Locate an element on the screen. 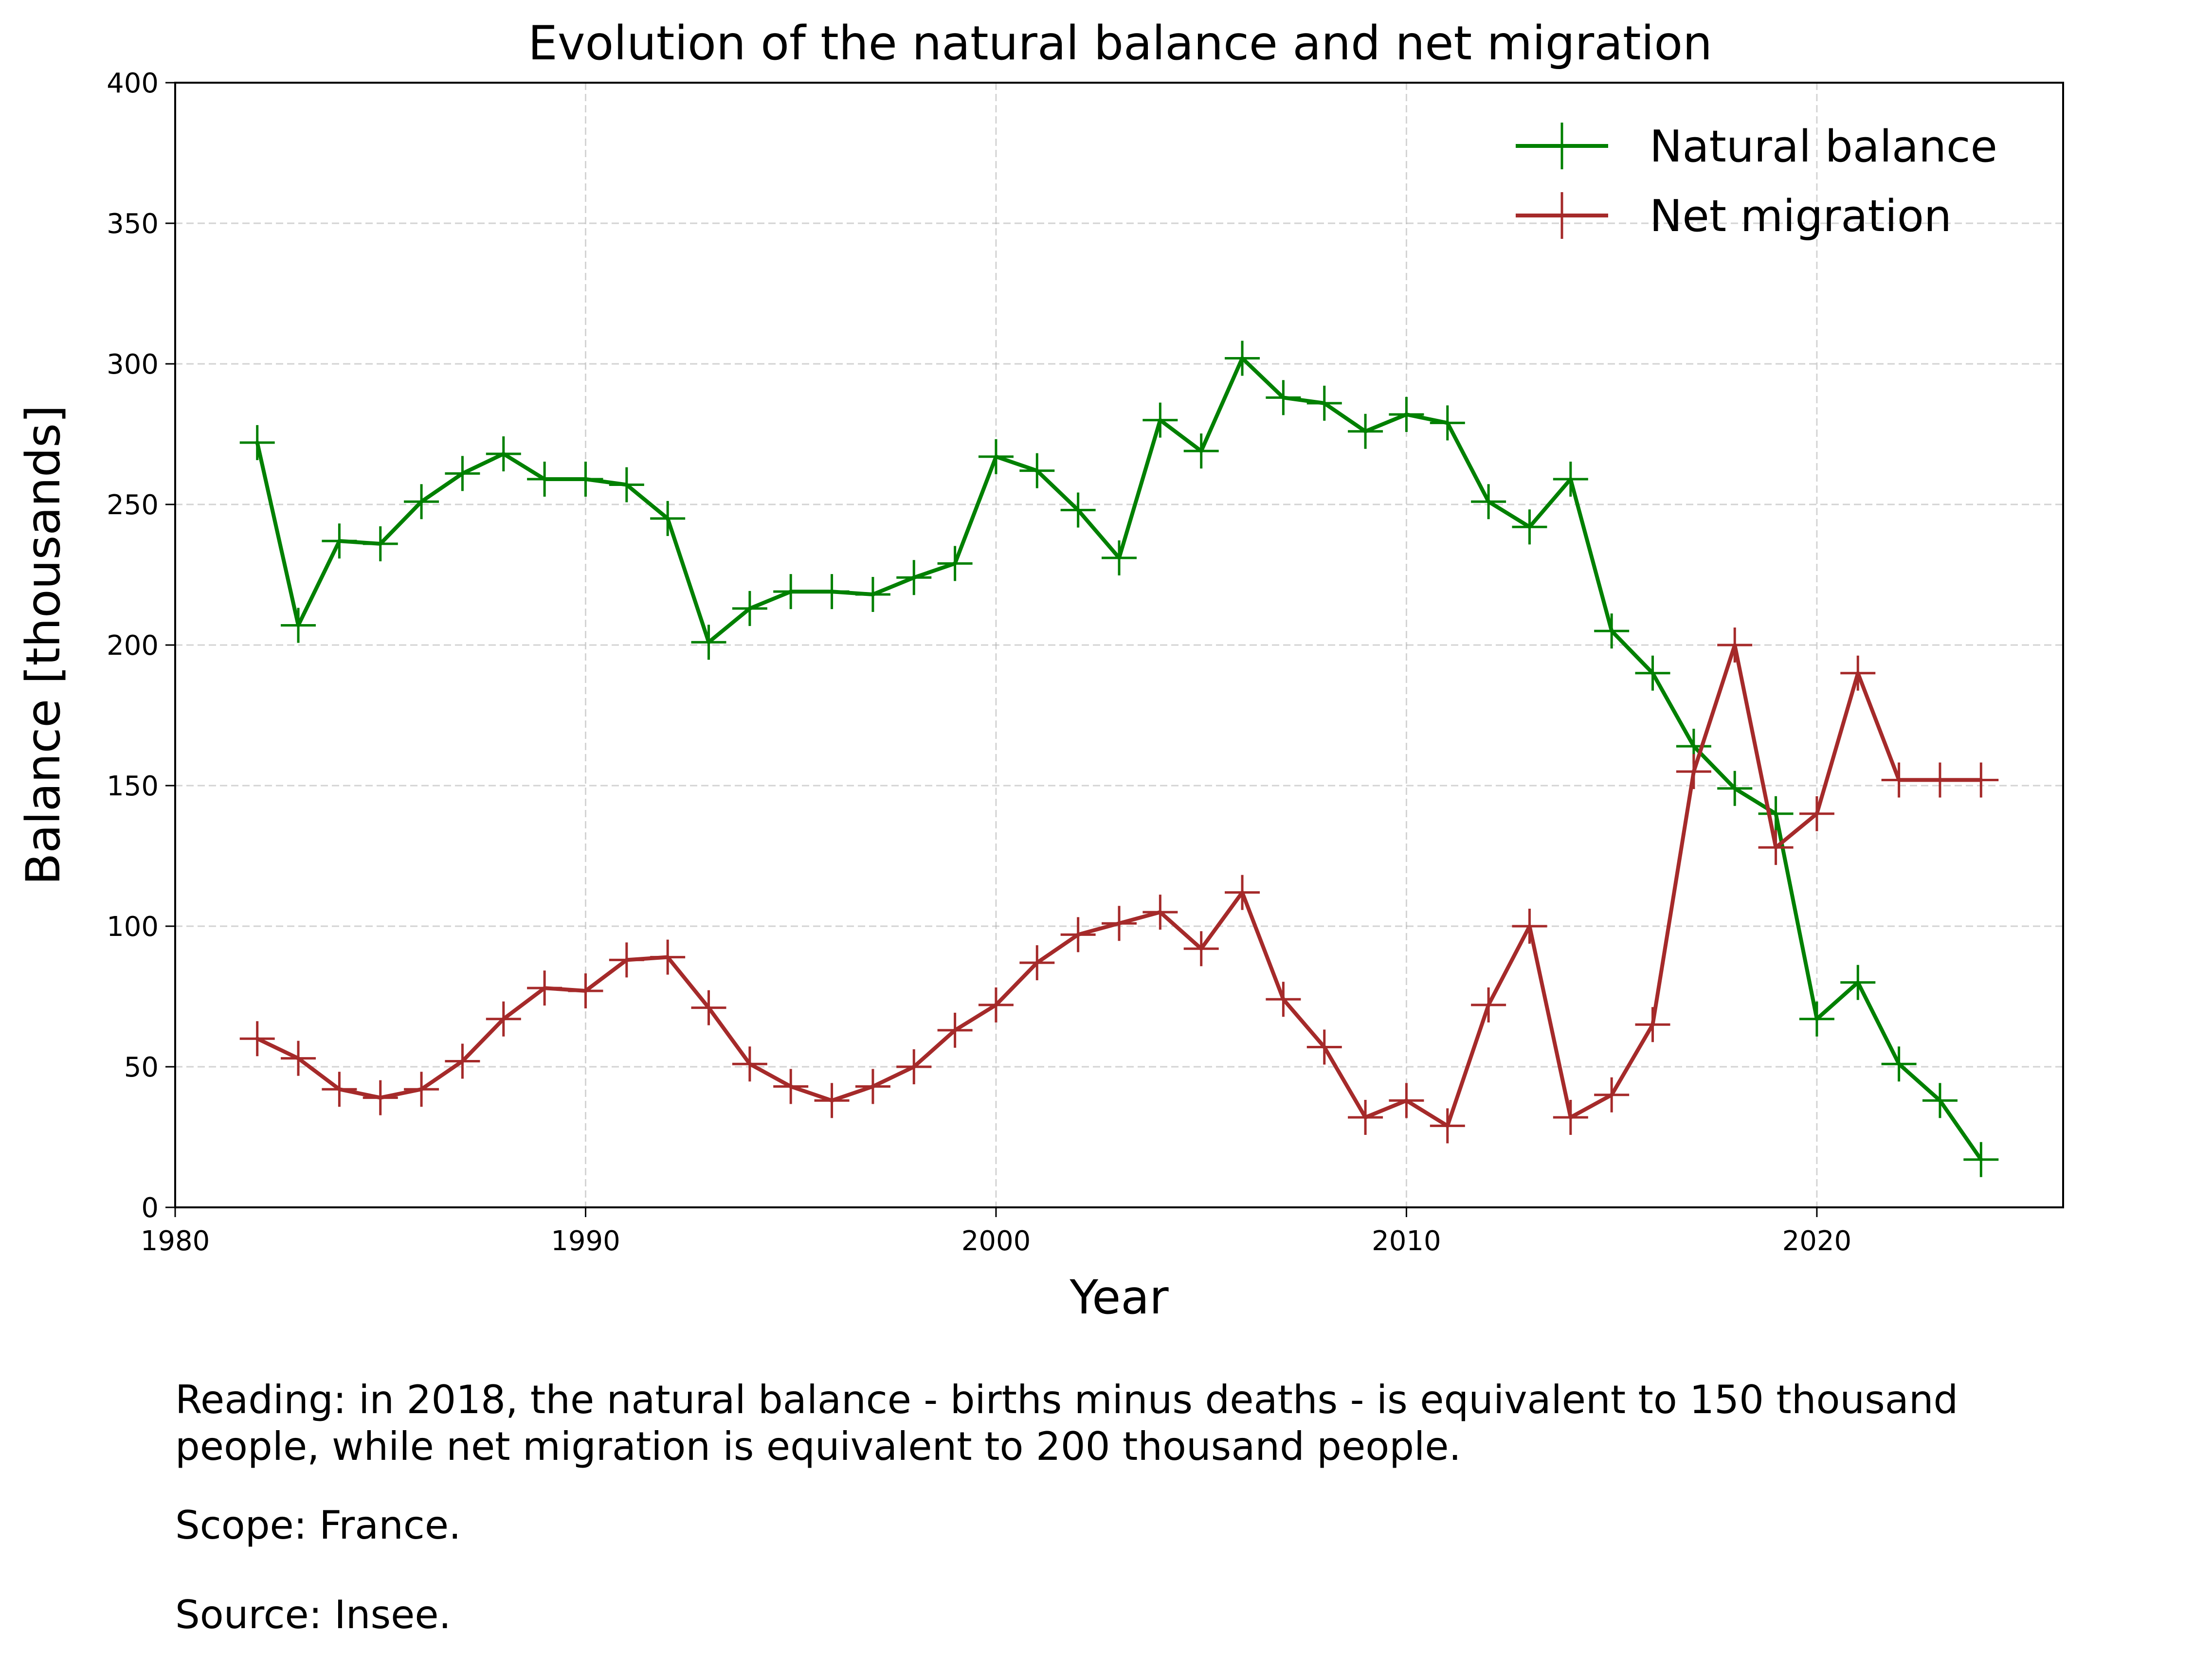 This screenshot has width=2212, height=1669. y-tick-label: 100 is located at coordinates (133, 927).